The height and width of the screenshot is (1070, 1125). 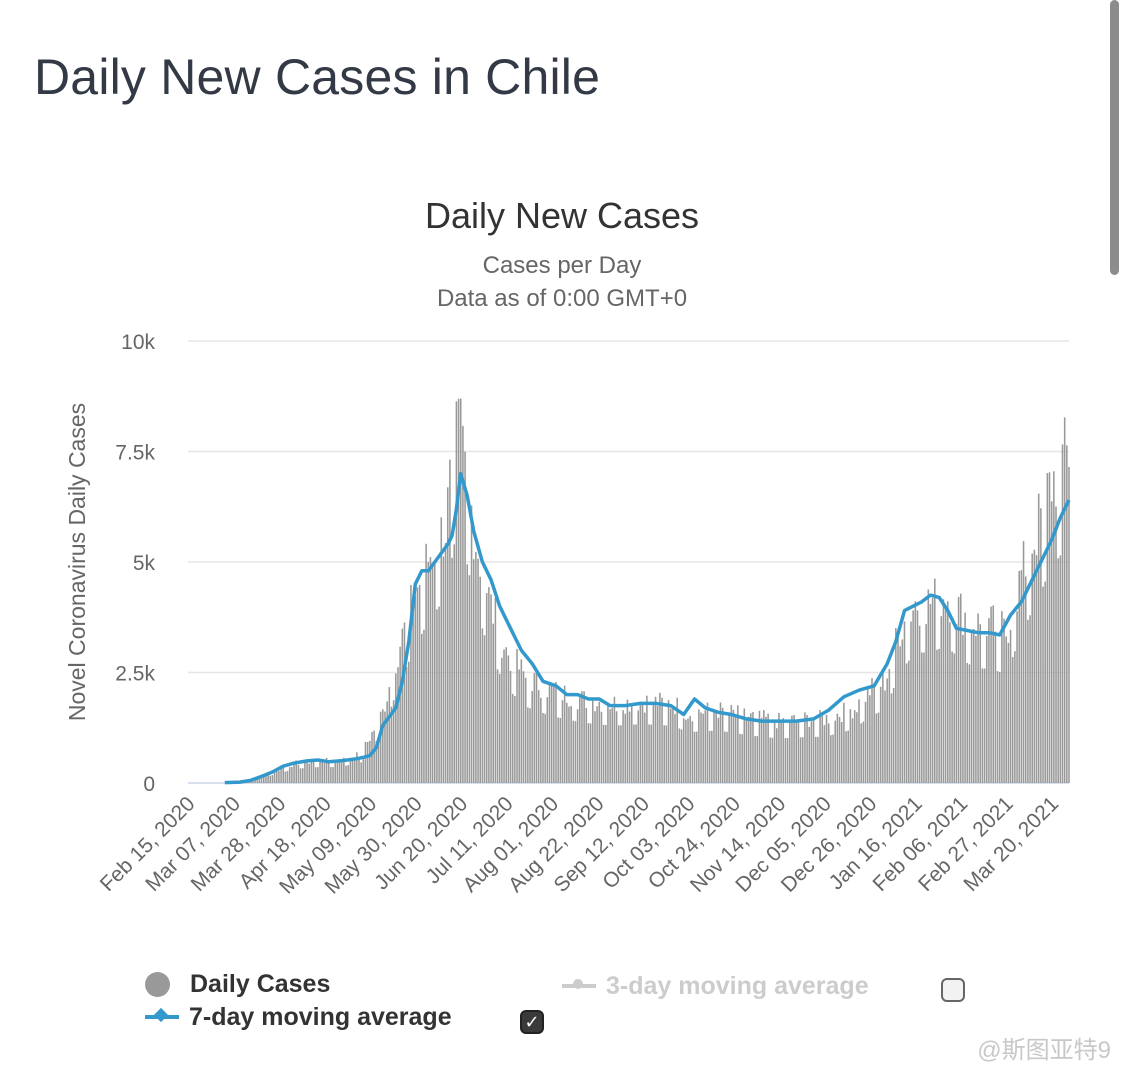 What do you see at coordinates (144, 563) in the screenshot?
I see `y-tick-label: 5k` at bounding box center [144, 563].